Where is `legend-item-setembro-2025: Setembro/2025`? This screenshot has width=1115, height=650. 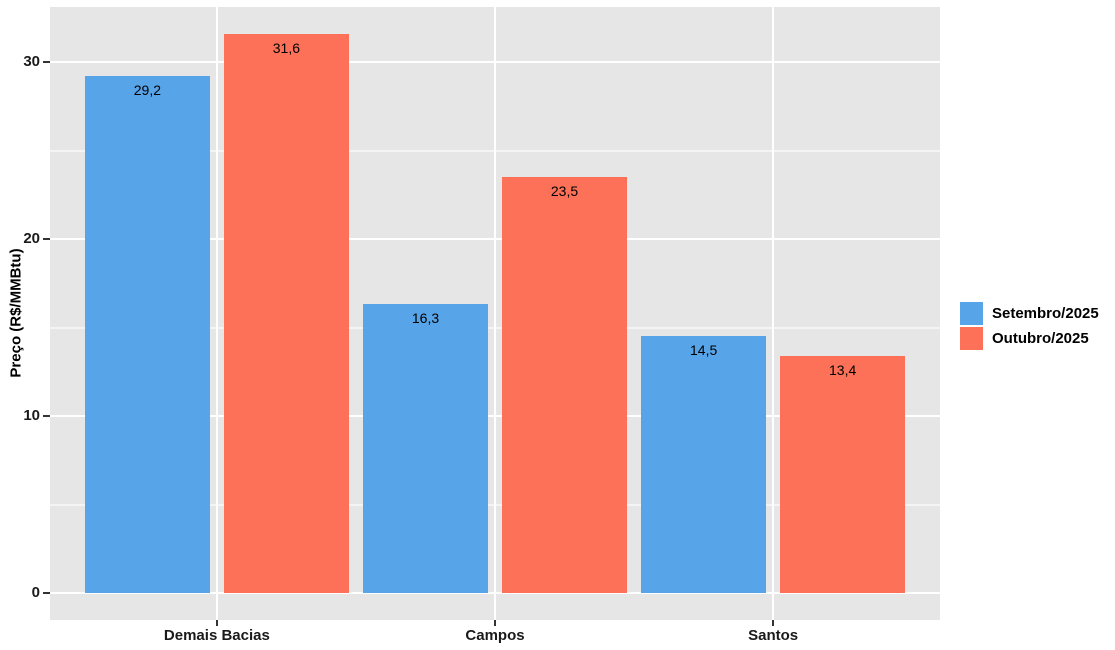 legend-item-setembro-2025: Setembro/2025 is located at coordinates (1029, 313).